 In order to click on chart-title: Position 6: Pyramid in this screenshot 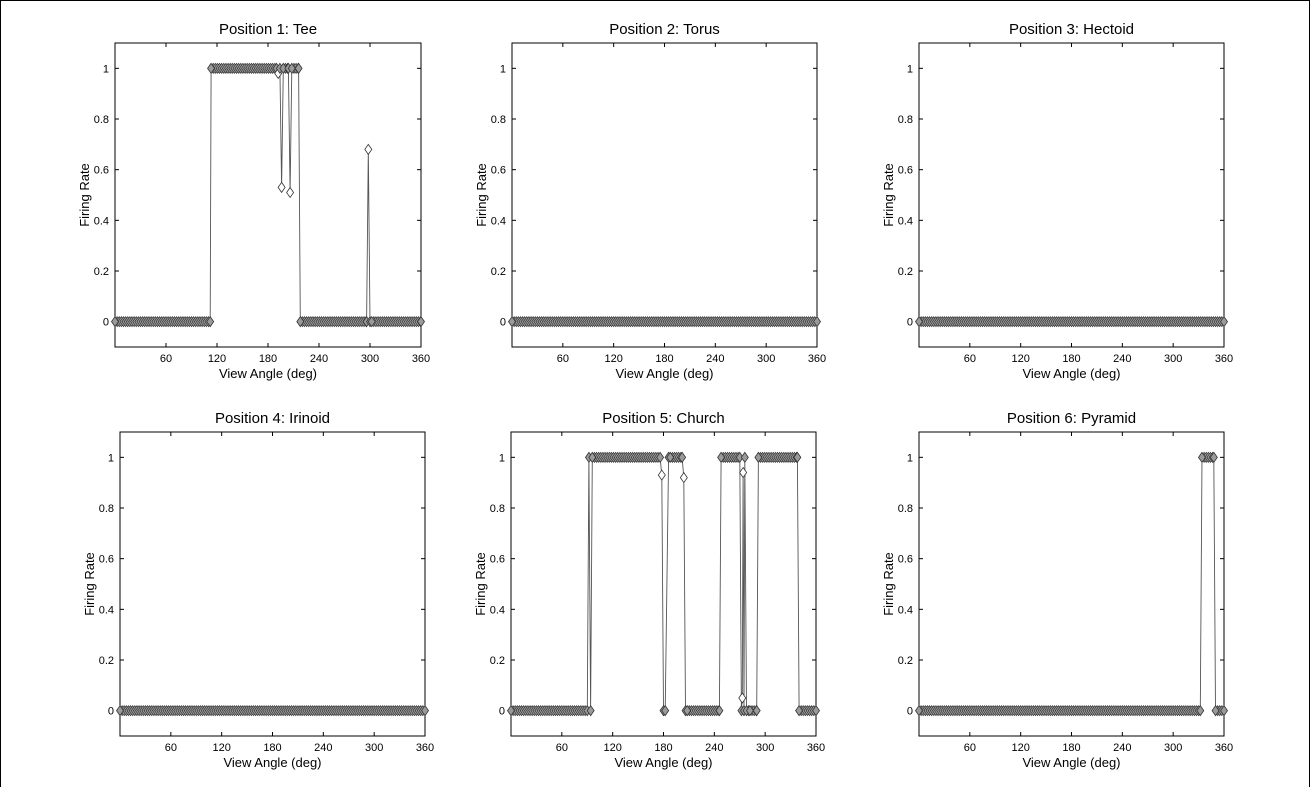, I will do `click(1071, 418)`.